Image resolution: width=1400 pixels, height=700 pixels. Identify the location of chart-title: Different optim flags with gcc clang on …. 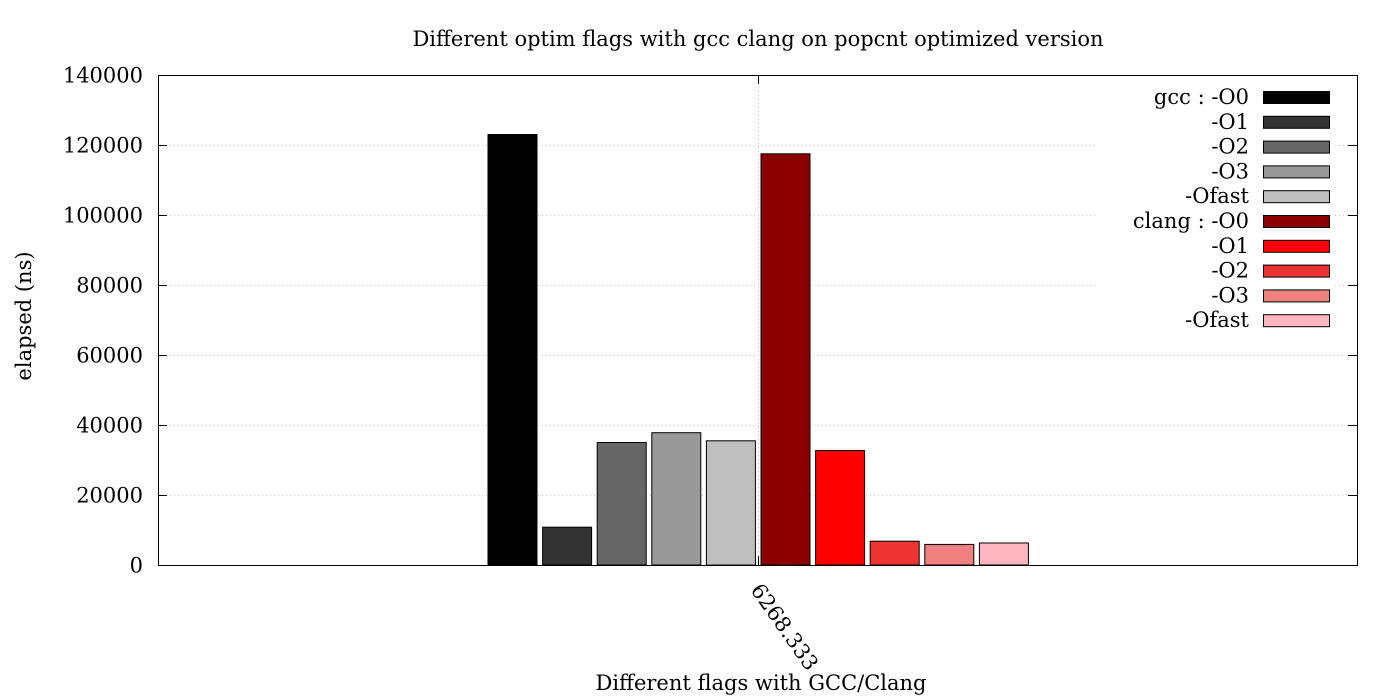
(757, 39).